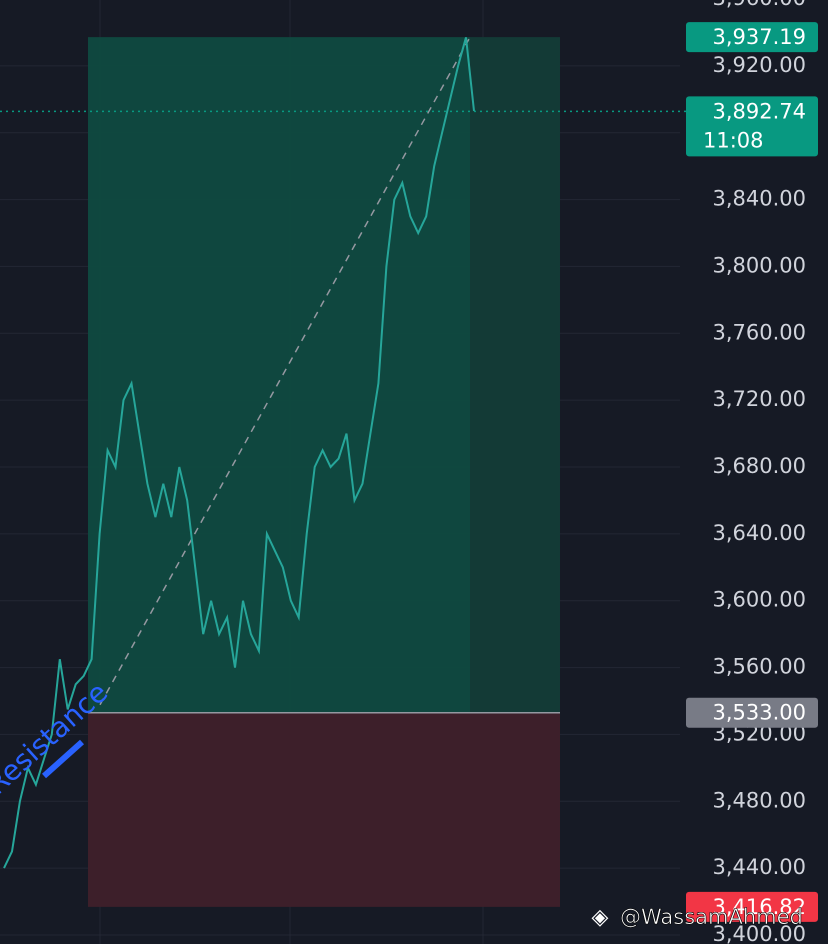 This screenshot has height=944, width=828. Describe the element at coordinates (759, 199) in the screenshot. I see `y-tick-label: 3,840.00` at that location.